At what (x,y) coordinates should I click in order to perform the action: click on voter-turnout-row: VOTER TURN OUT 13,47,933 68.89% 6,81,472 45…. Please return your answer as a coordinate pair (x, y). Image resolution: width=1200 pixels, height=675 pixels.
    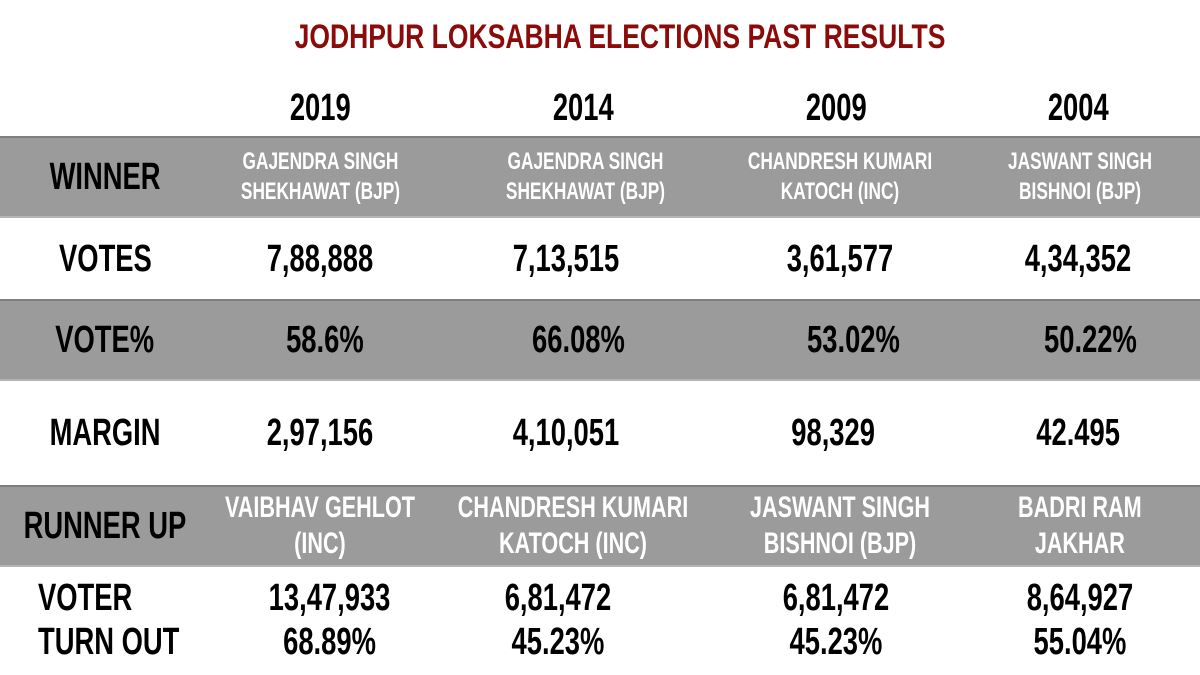
    Looking at the image, I should click on (600, 620).